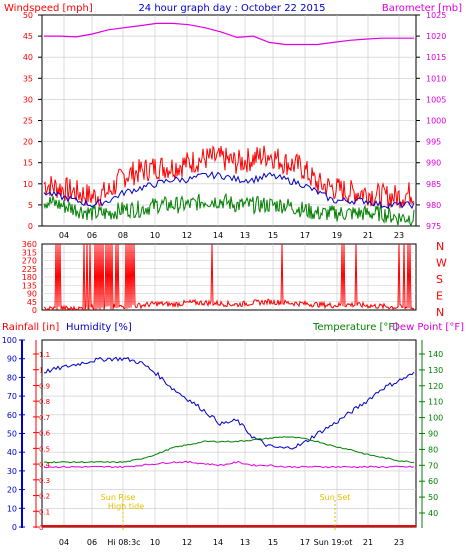 This screenshot has width=466, height=559. What do you see at coordinates (28, 163) in the screenshot?
I see `windspeed-tick-label: 15` at bounding box center [28, 163].